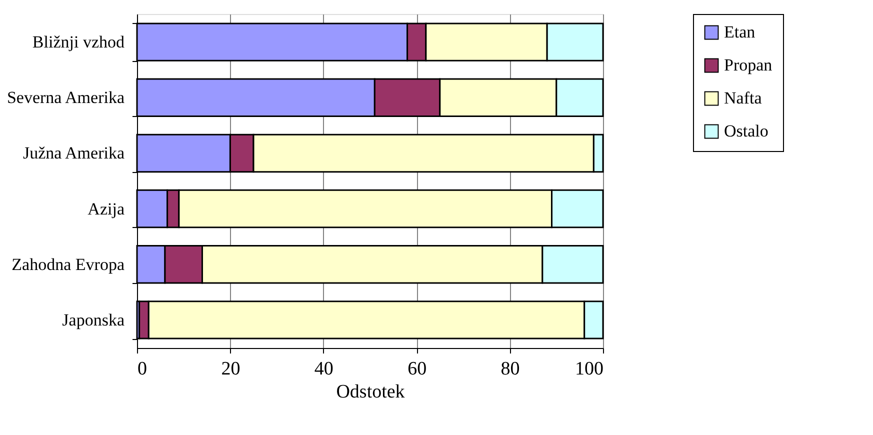 The height and width of the screenshot is (435, 873). Describe the element at coordinates (510, 369) in the screenshot. I see `x-tick-label: 80` at that location.